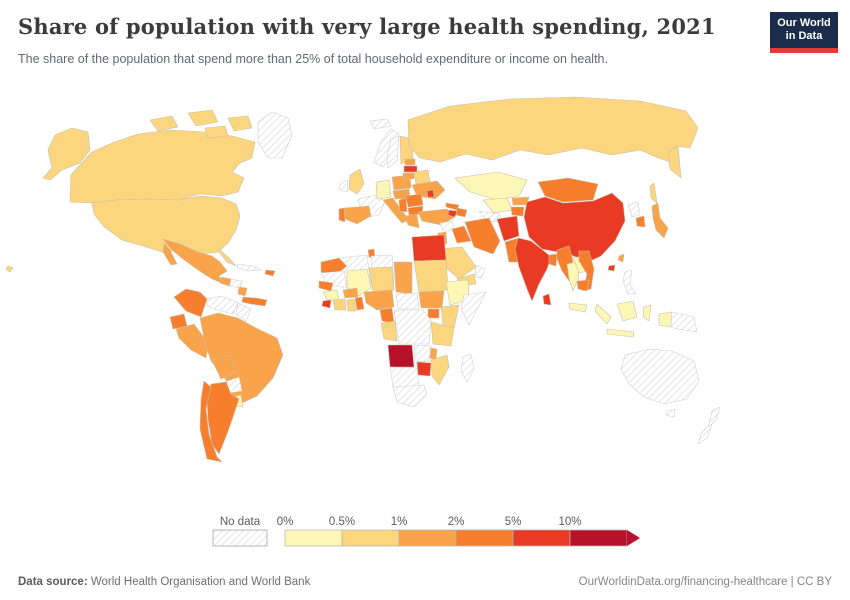 Image resolution: width=850 pixels, height=600 pixels. I want to click on country-central-african-republic, so click(407, 301).